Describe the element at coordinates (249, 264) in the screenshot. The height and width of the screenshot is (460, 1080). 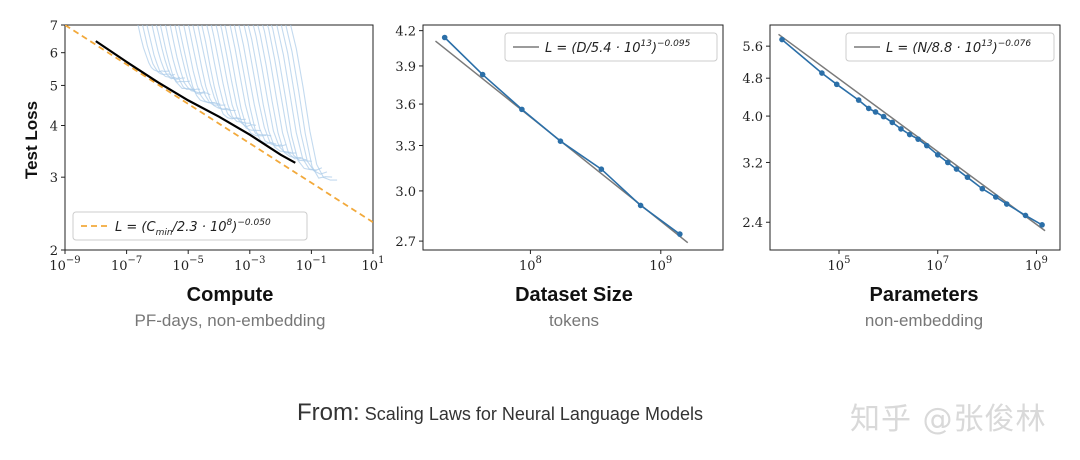
I see `x-tick-label: 10⁻³` at that location.